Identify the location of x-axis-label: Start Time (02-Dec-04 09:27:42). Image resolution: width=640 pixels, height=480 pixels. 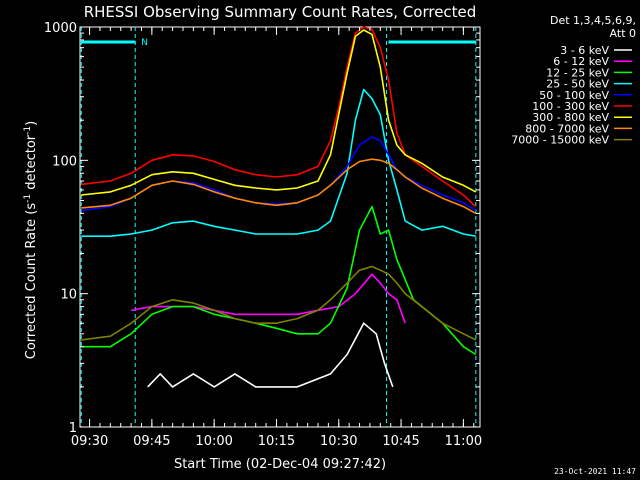
(280, 464).